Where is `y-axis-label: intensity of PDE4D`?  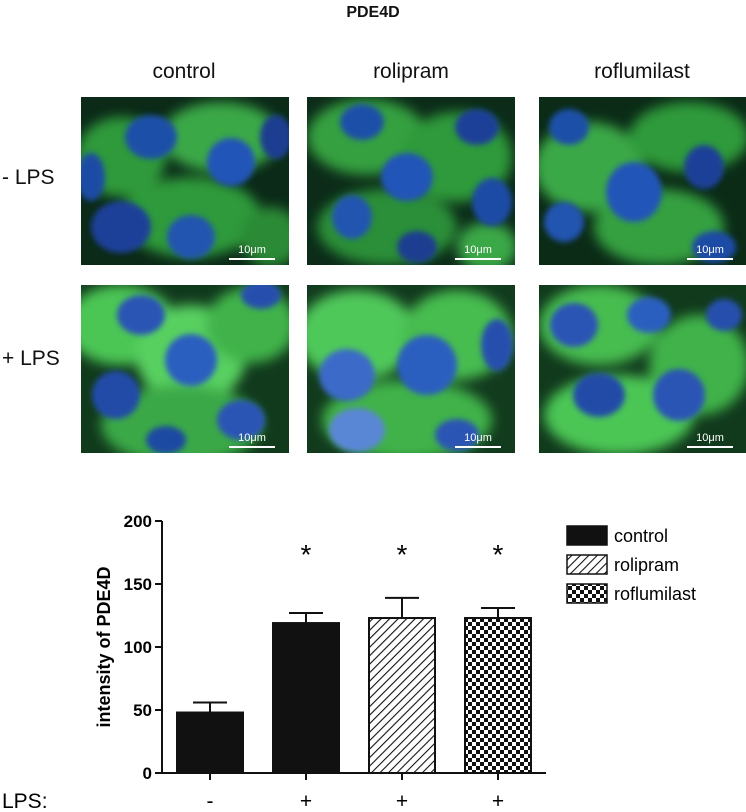
y-axis-label: intensity of PDE4D is located at coordinates (104, 646).